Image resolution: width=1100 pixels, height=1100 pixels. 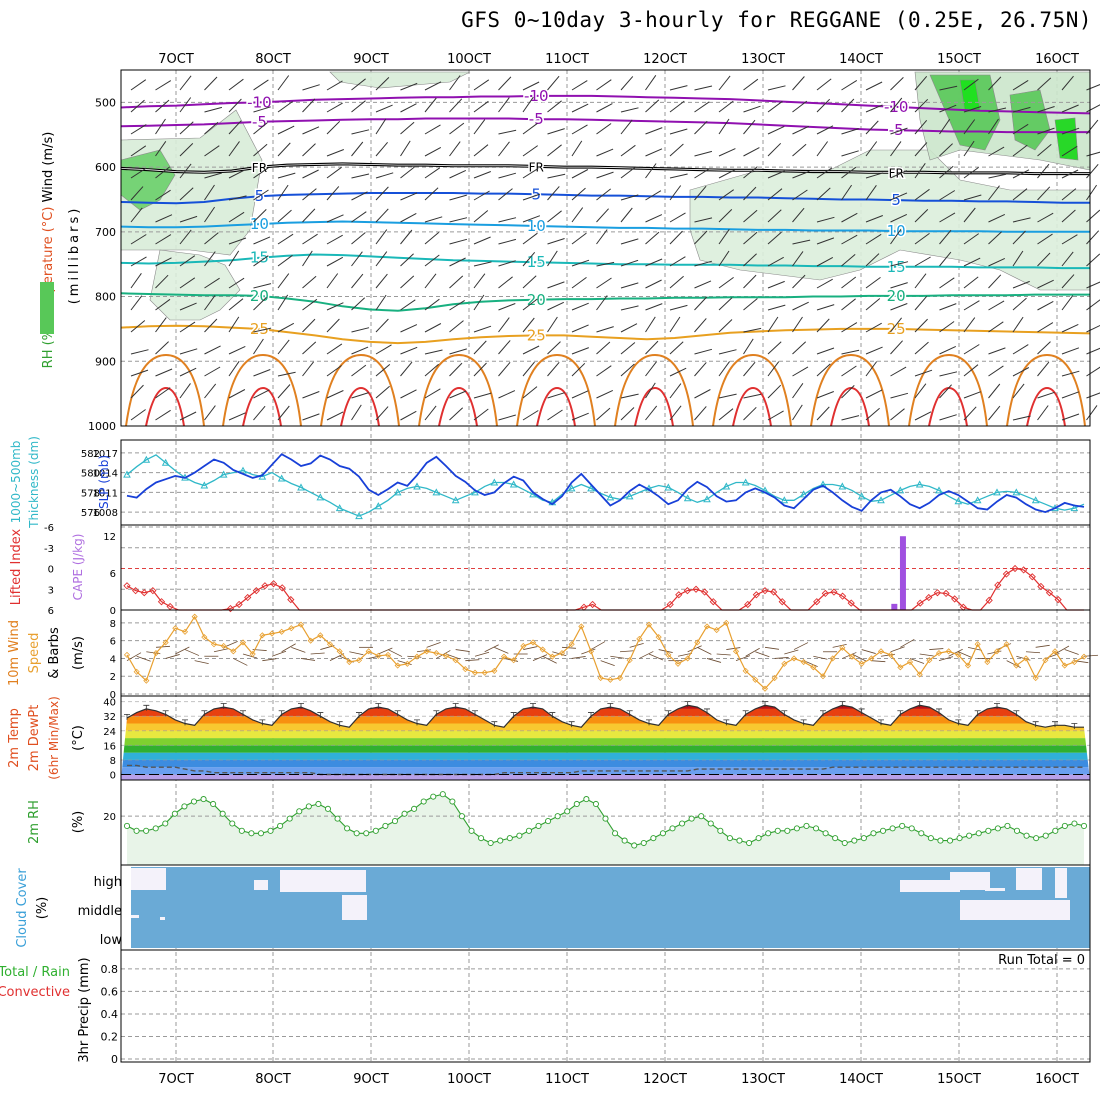 I want to click on y-tick-label: 8, so click(x=113, y=761).